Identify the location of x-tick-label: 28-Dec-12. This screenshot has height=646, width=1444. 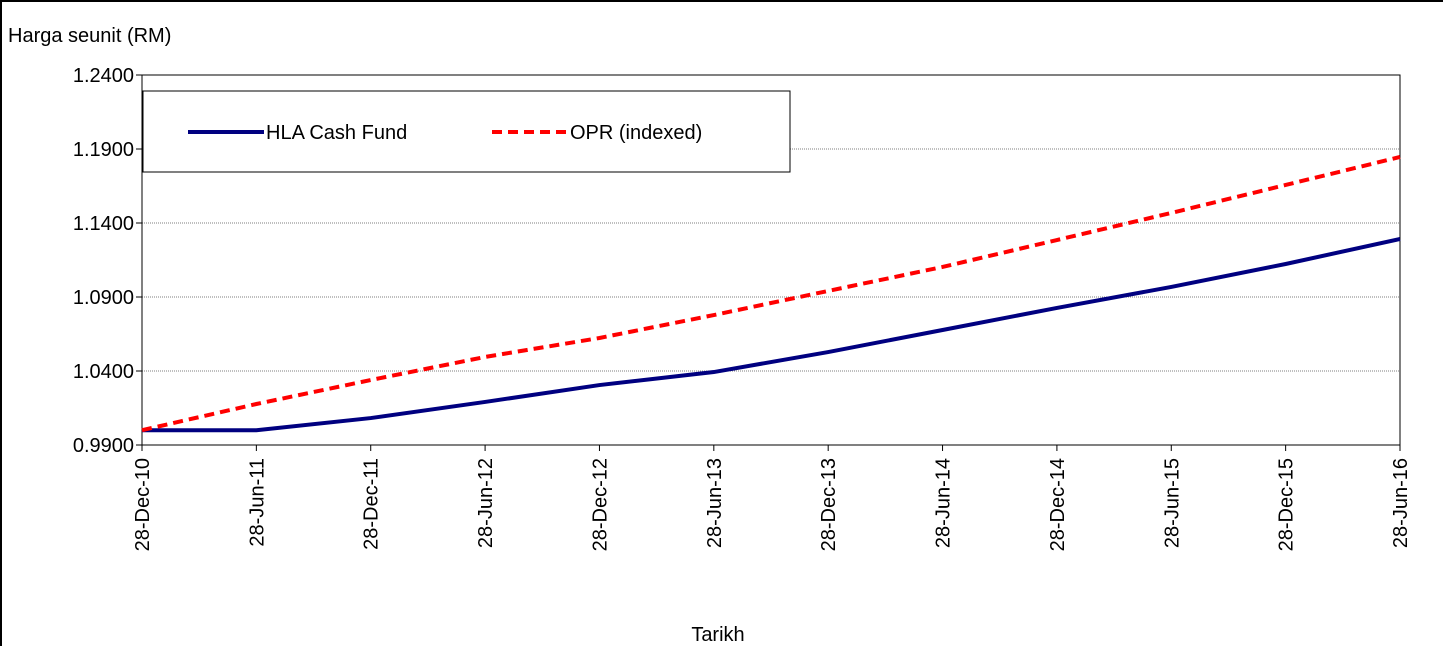
(600, 504).